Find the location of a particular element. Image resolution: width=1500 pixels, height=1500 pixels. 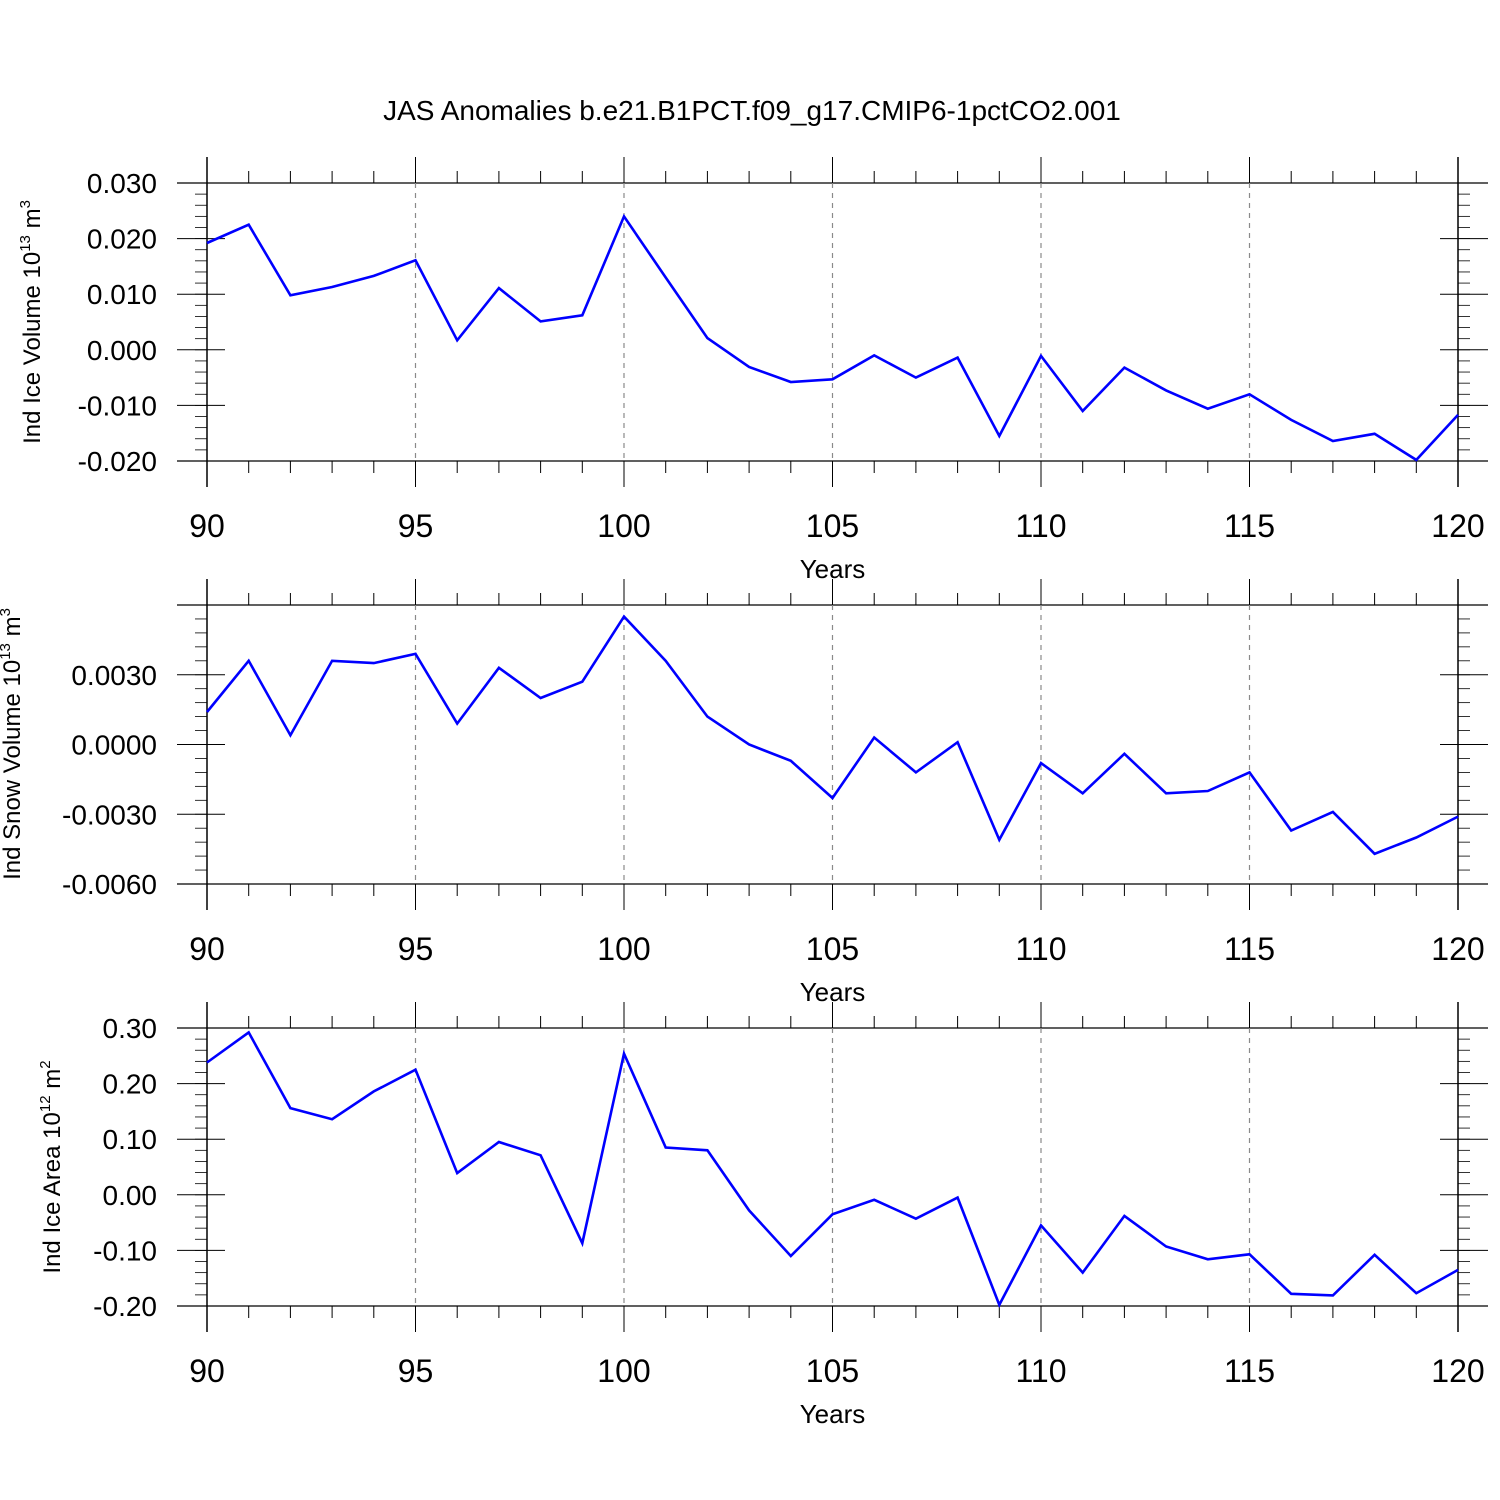

y-tick-label: 0.10 is located at coordinates (130, 1139).